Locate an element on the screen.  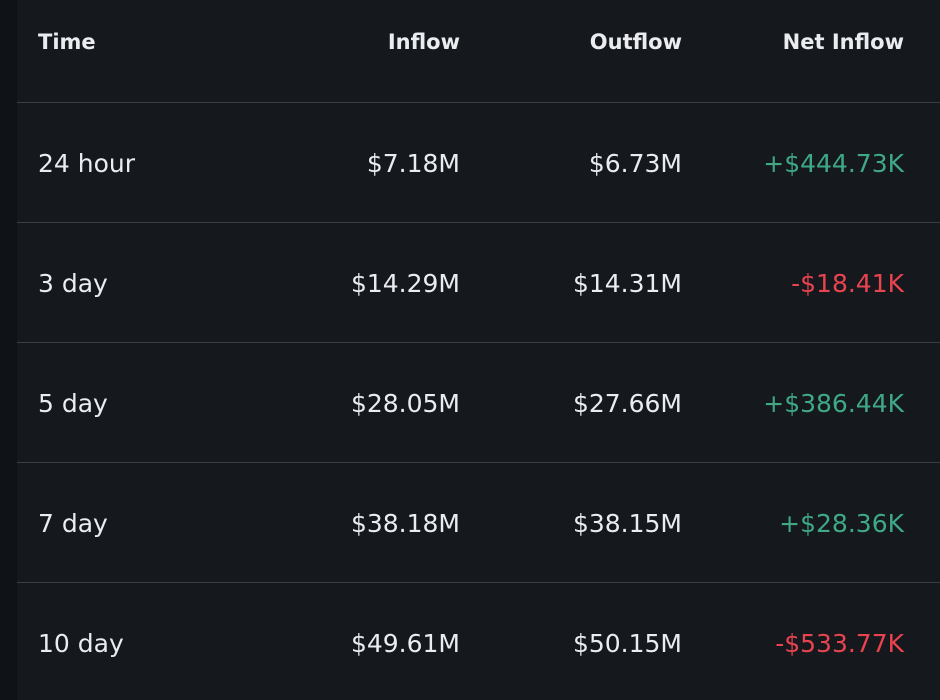
row-inflow: $49.61M is located at coordinates (405, 643).